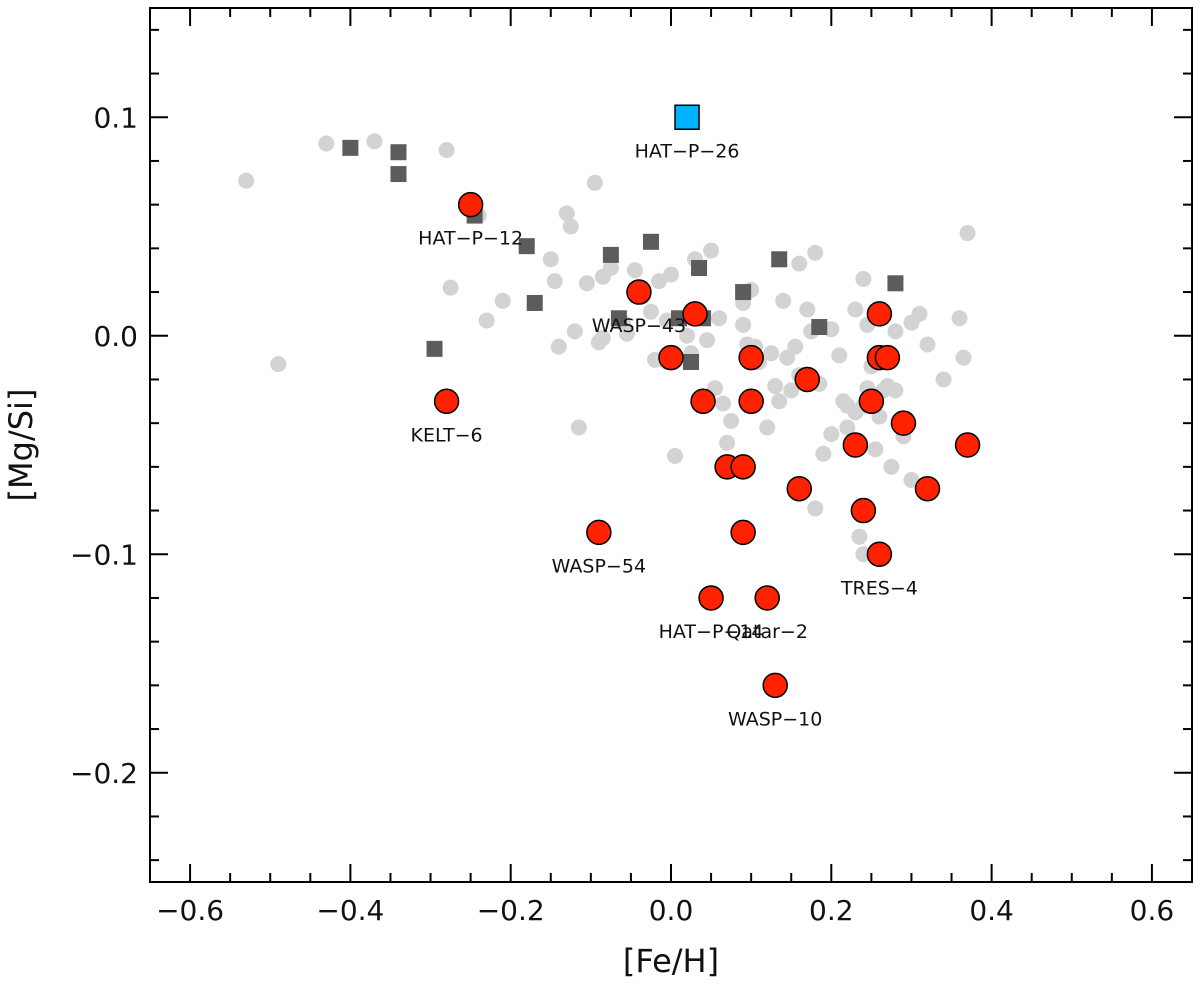  Describe the element at coordinates (511, 910) in the screenshot. I see `x-tick-label: −0.2` at that location.